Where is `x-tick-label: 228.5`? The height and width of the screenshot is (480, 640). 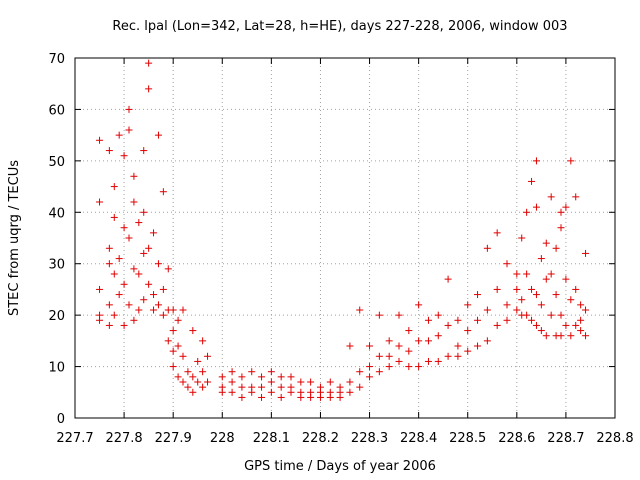 x-tick-label: 228.5 is located at coordinates (467, 438).